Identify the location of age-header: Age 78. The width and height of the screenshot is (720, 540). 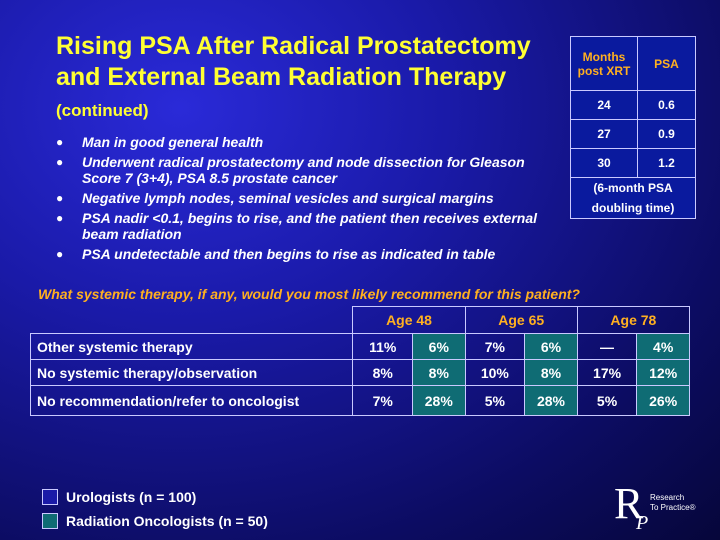
(633, 320).